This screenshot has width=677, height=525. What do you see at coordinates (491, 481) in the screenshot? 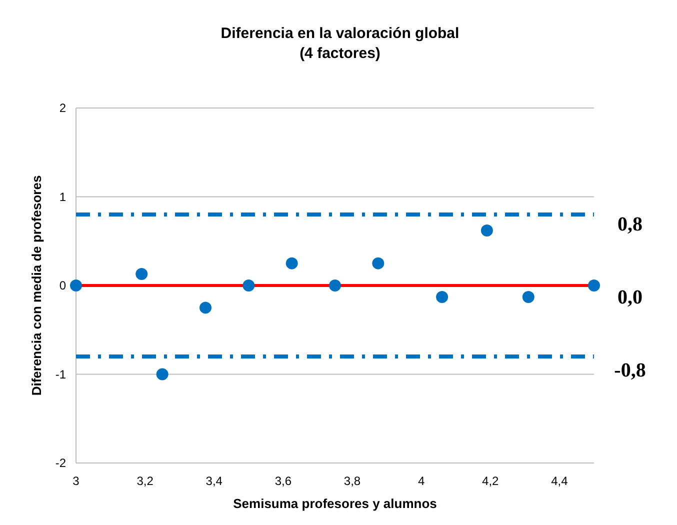
I see `x-tick-label: 4,2` at bounding box center [491, 481].